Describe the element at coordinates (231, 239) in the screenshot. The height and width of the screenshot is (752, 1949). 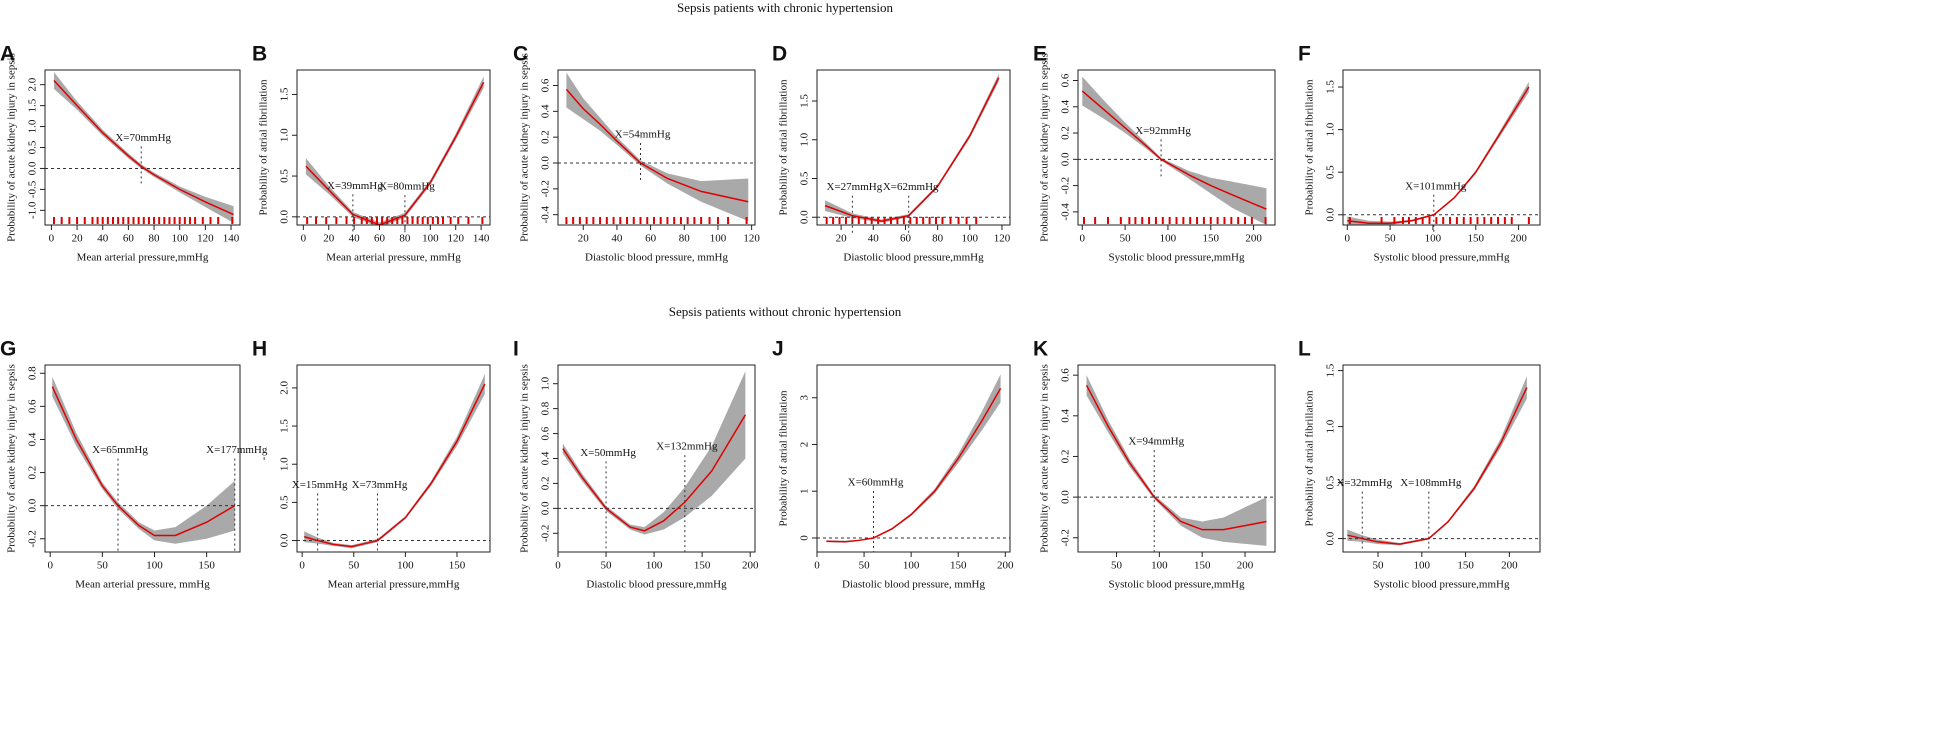
I see `x-tick-label: 140` at that location.